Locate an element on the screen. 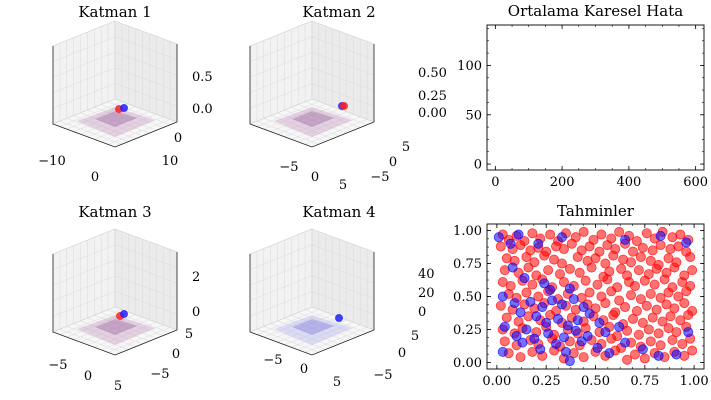 This screenshot has height=400, width=711. y-tick-label: 1.00 is located at coordinates (467, 231).